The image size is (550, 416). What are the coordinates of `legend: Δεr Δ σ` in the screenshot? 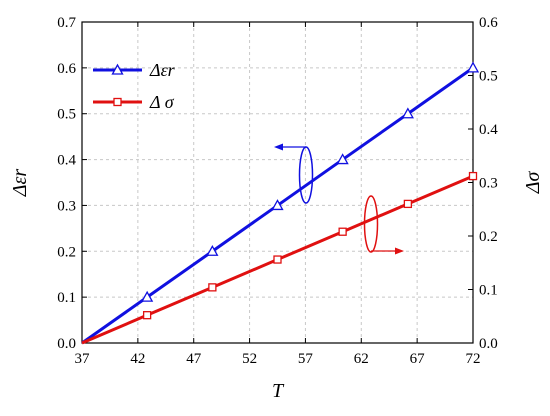 It's located at (134, 86).